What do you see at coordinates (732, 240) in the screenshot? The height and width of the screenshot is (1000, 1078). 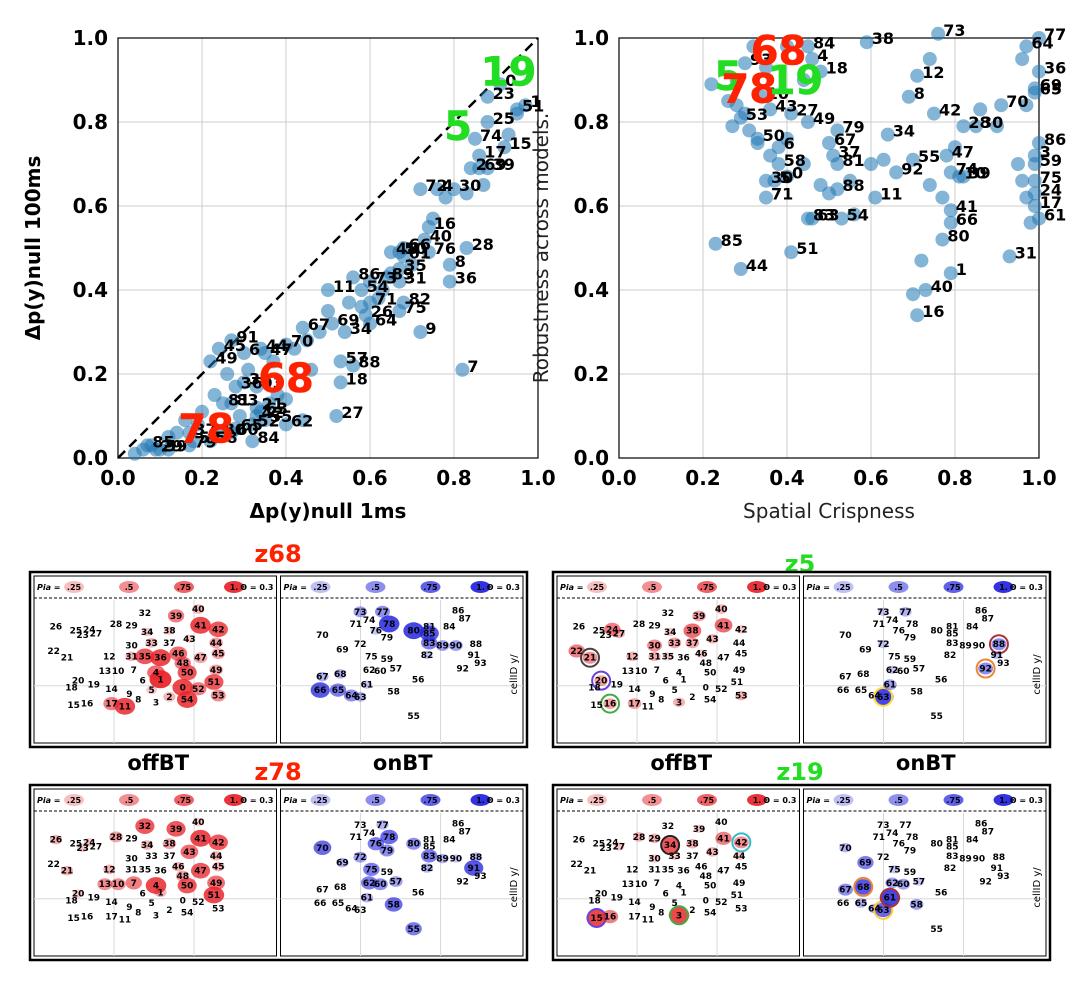 I see `data-point-label: 85` at bounding box center [732, 240].